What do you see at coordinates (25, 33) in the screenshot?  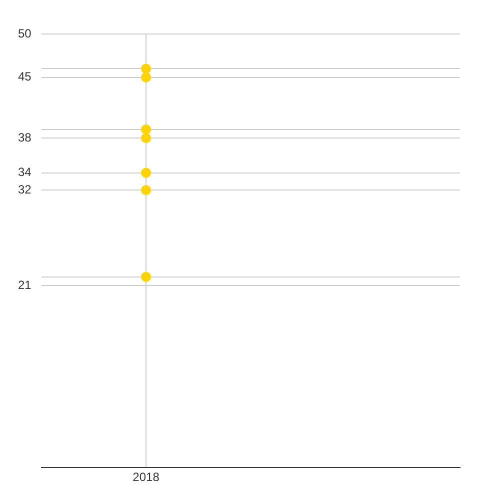 I see `y-tick-label: 50` at bounding box center [25, 33].